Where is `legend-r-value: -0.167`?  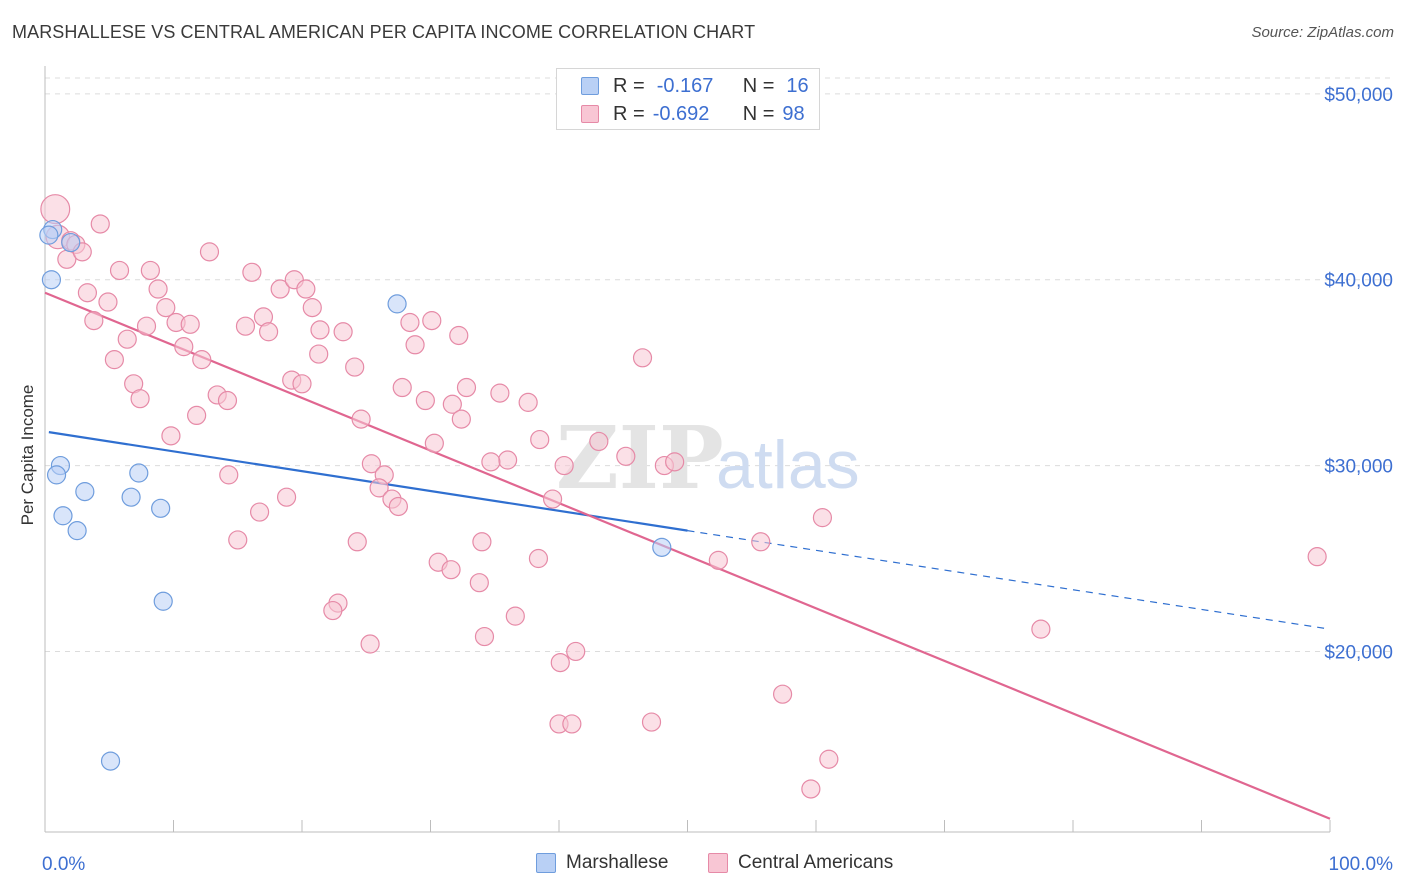
legend-r-value: -0.167 is located at coordinates (685, 85).